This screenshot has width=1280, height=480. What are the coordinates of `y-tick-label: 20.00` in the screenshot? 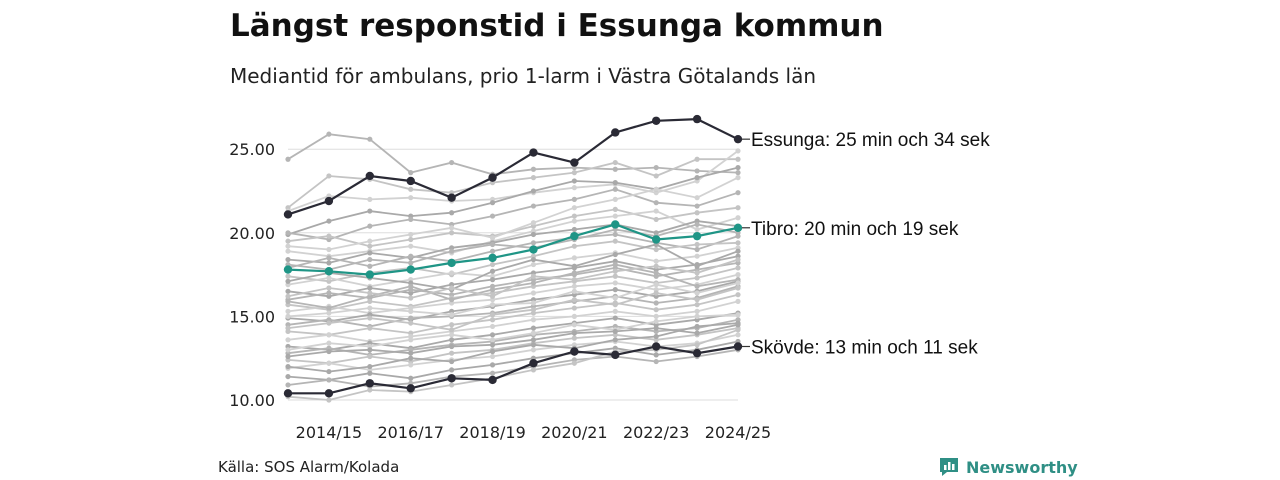 It's located at (252, 233).